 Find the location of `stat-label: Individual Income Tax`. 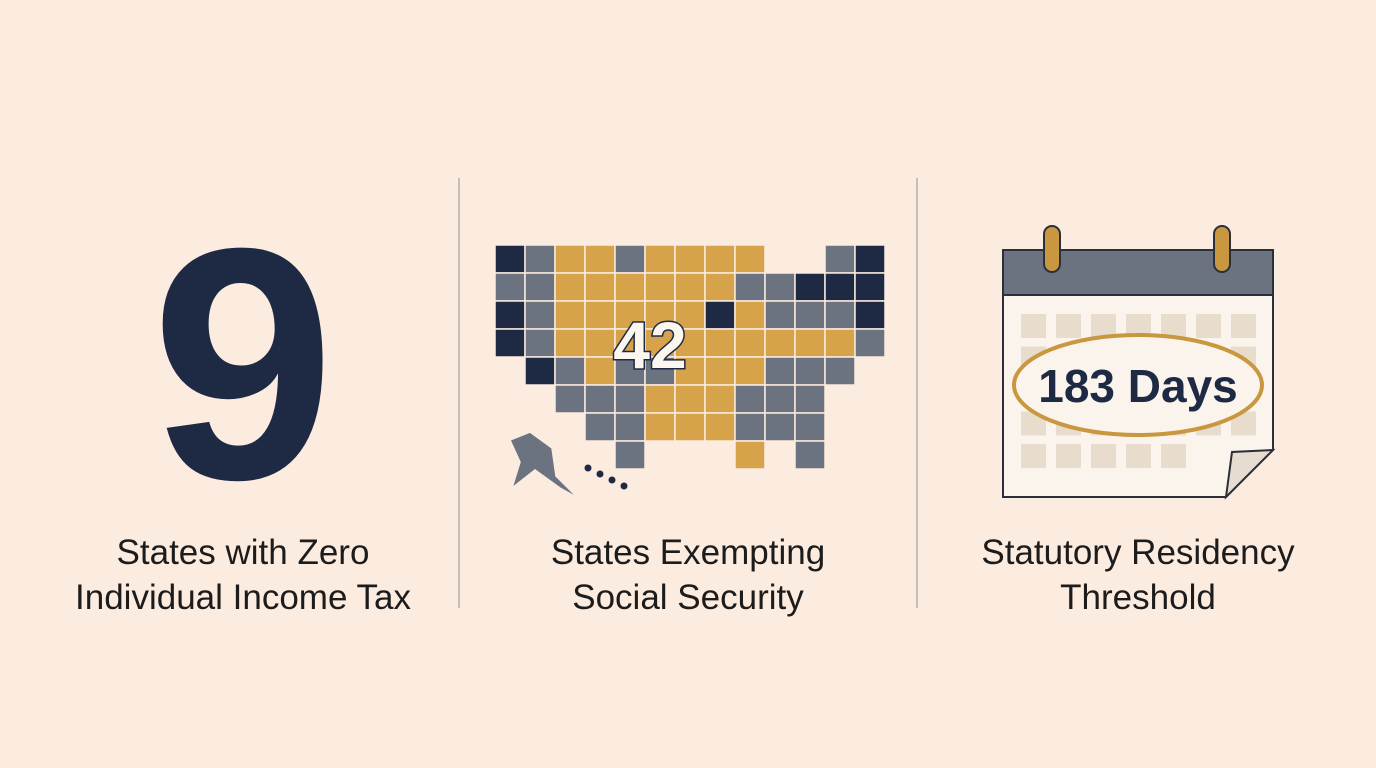

stat-label: Individual Income Tax is located at coordinates (243, 597).